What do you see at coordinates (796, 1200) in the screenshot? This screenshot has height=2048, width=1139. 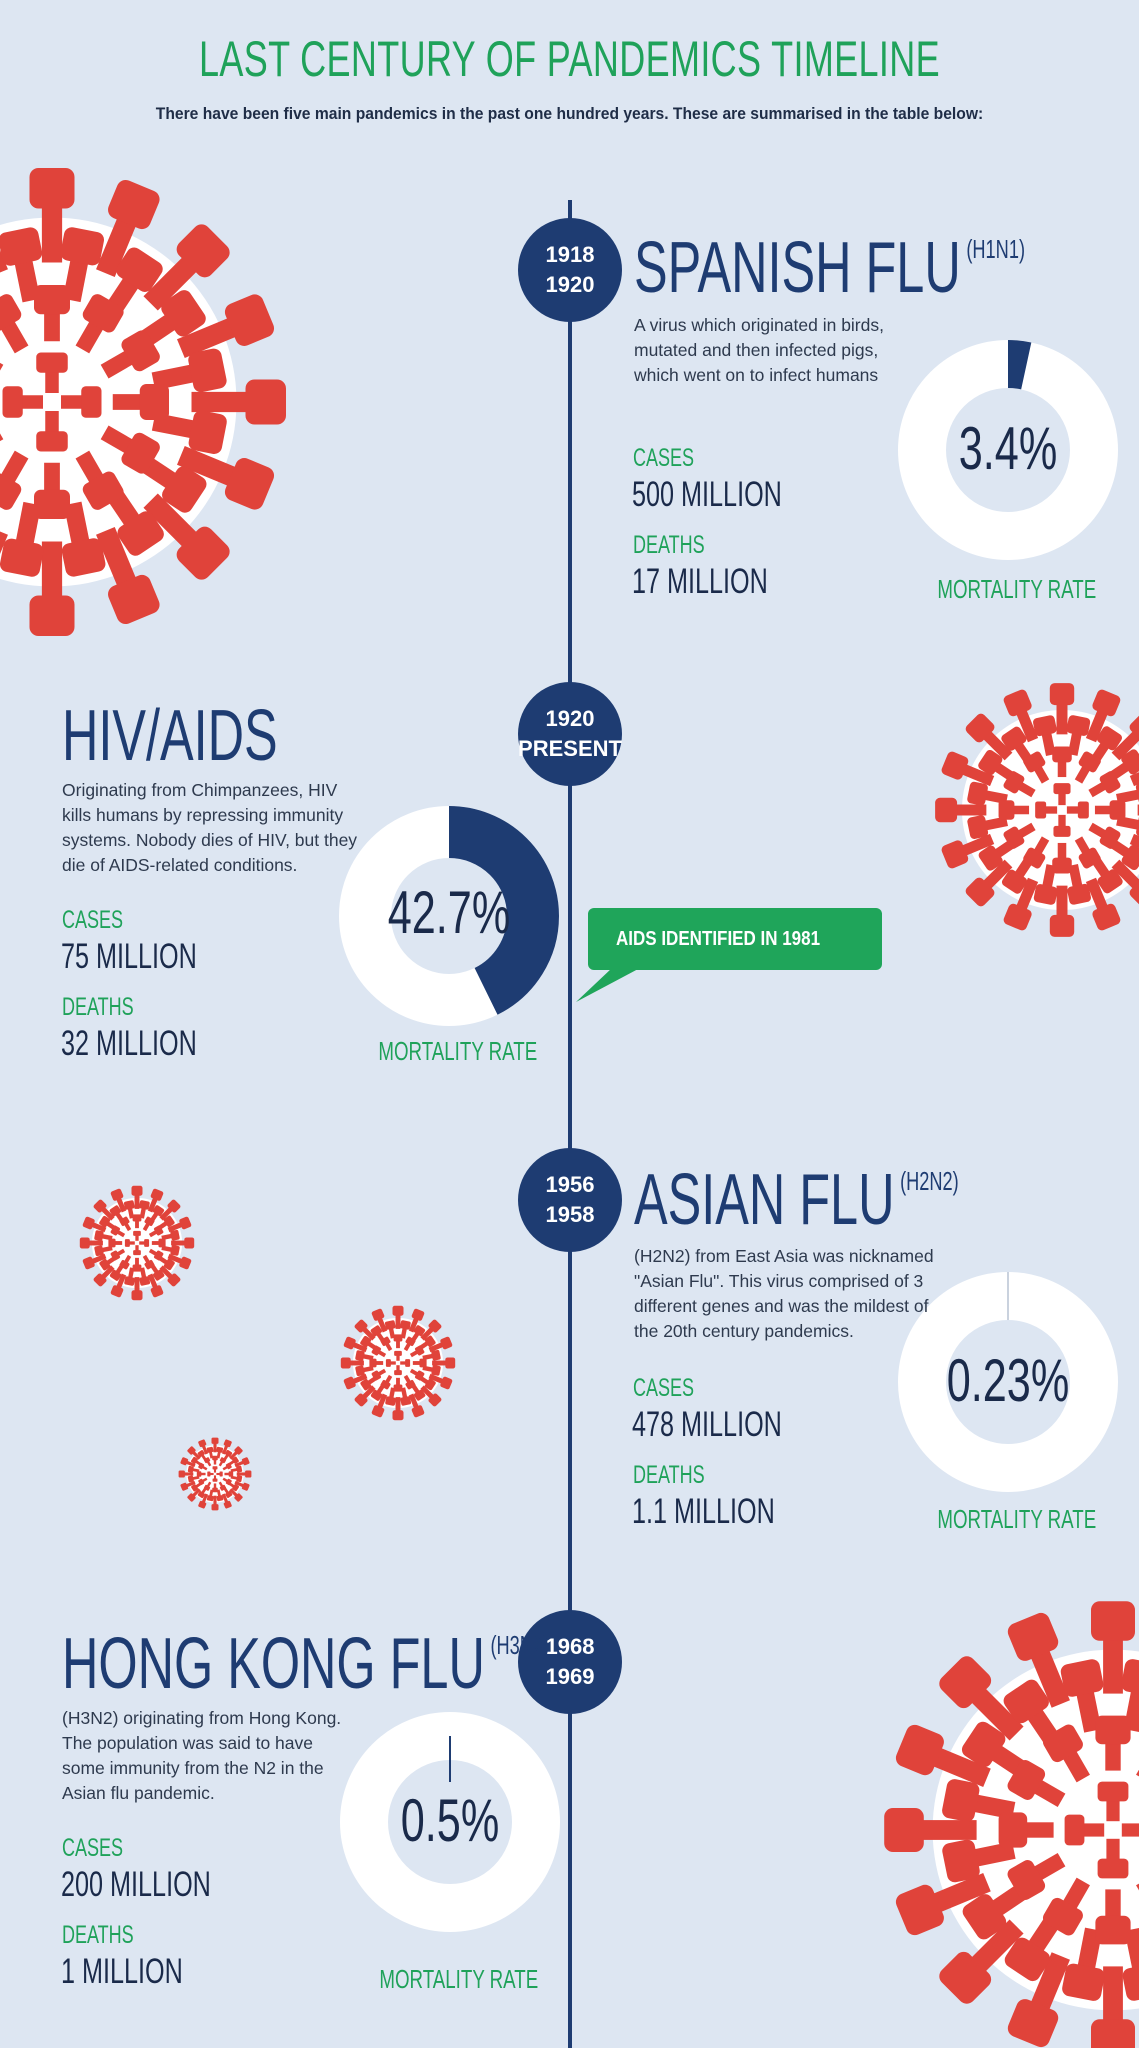 I see `pandemic-name-asian-flu: ASIAN FLU (H2N2)` at bounding box center [796, 1200].